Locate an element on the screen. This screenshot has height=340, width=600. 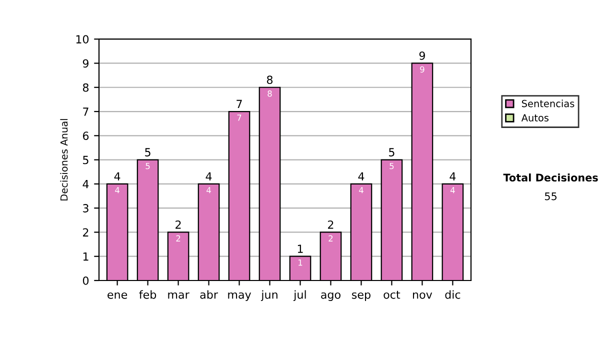
x-tick-label: ene is located at coordinates (118, 295).